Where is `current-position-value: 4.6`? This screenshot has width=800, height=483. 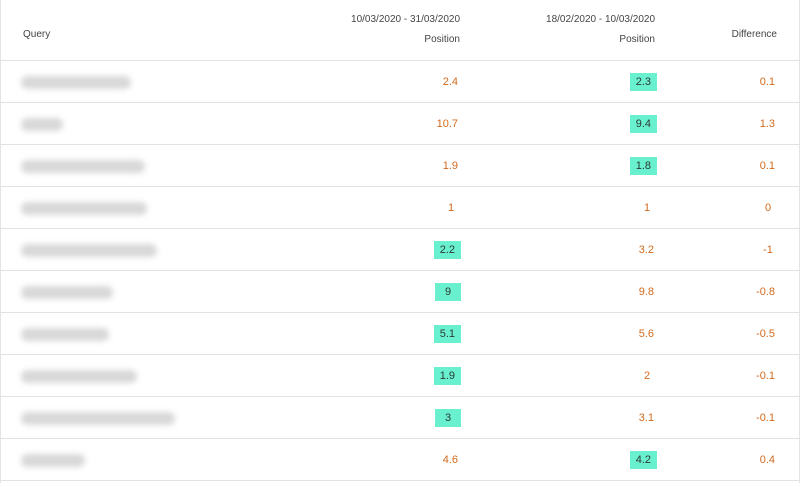 current-position-value: 4.6 is located at coordinates (450, 460).